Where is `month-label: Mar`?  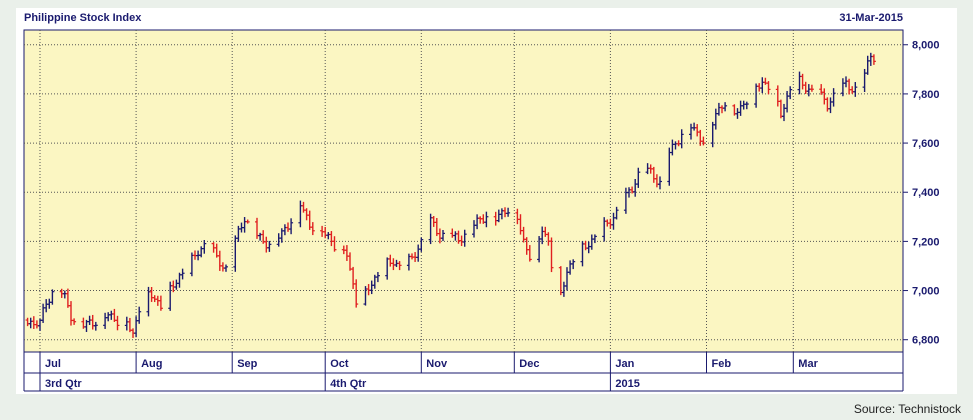
month-label: Mar is located at coordinates (808, 364).